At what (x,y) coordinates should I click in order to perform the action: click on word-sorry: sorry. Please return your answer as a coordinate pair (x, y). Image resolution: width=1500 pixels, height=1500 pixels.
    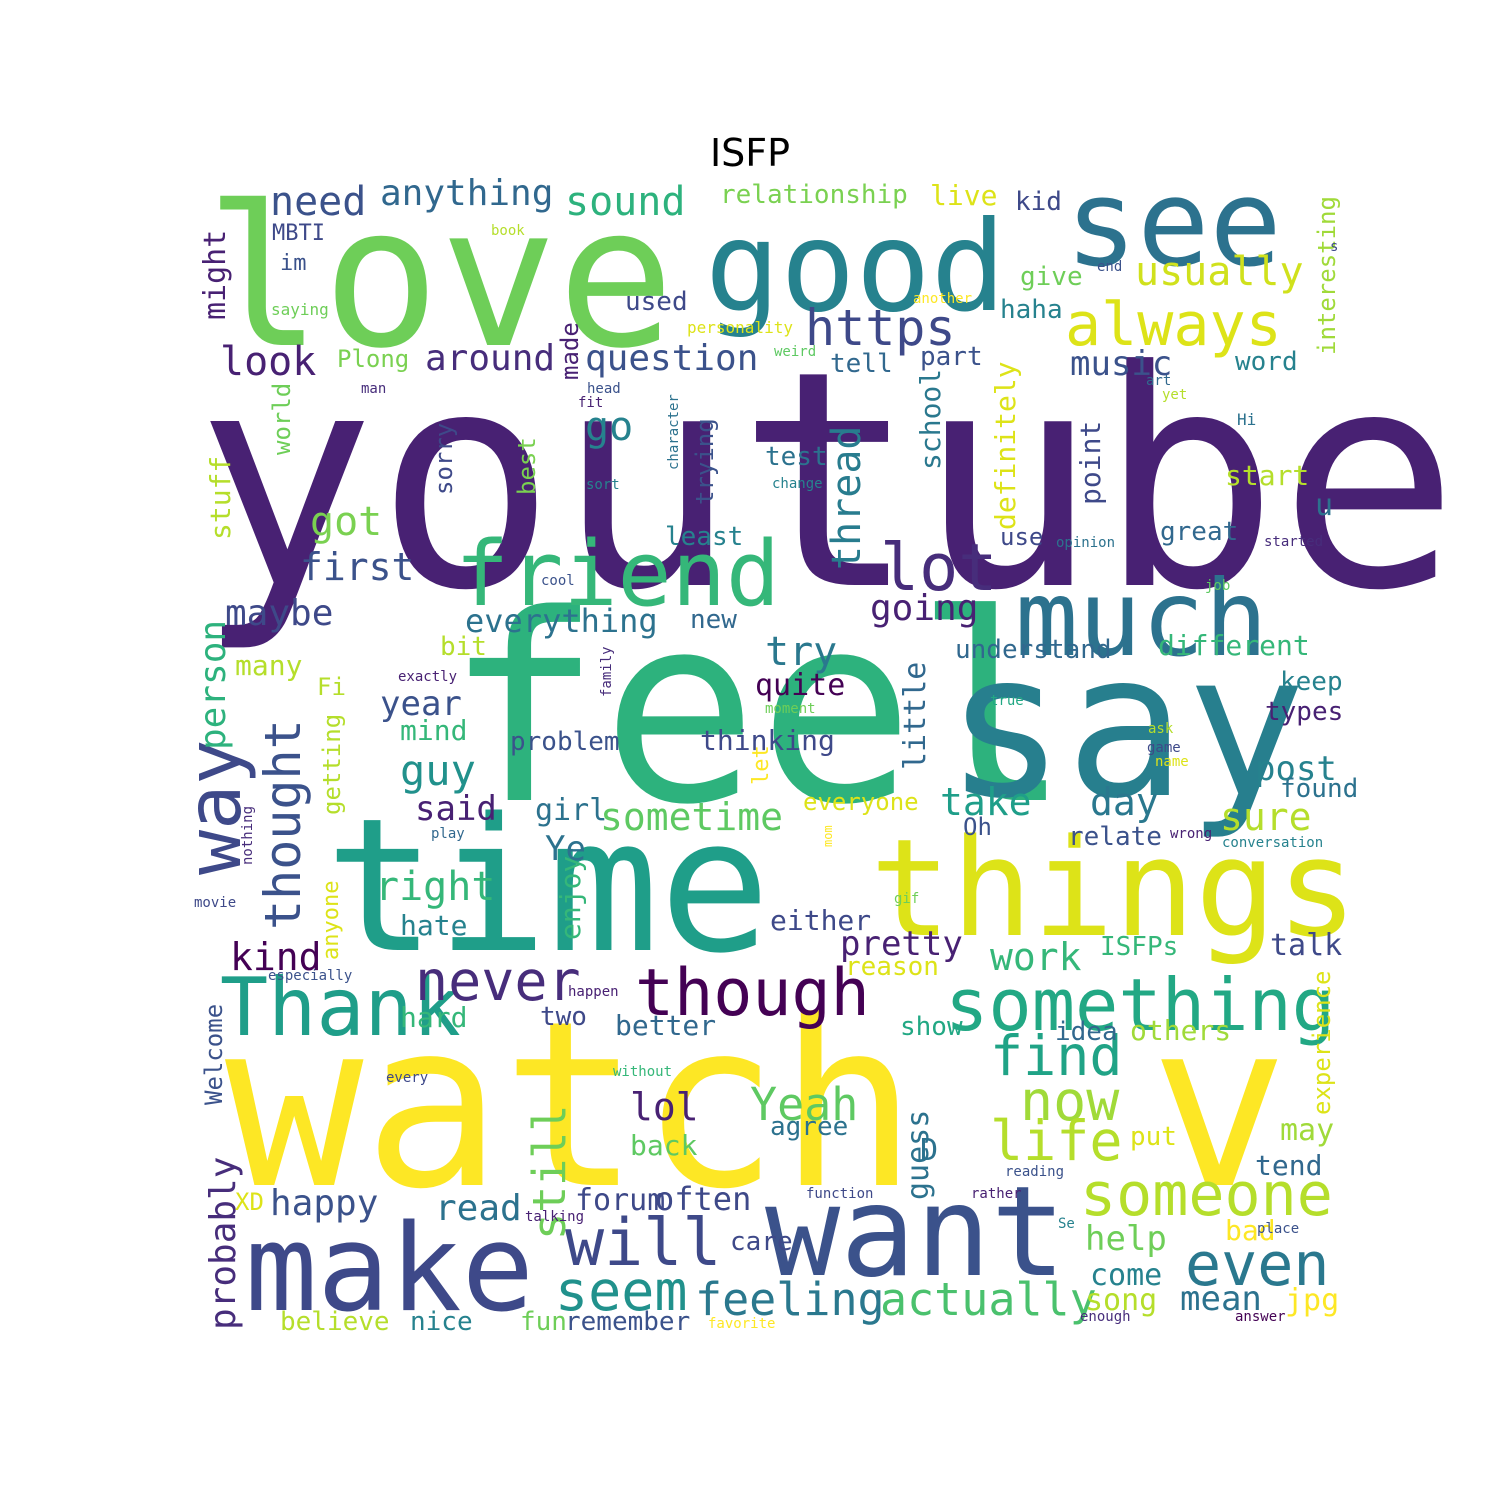
    Looking at the image, I should click on (444, 459).